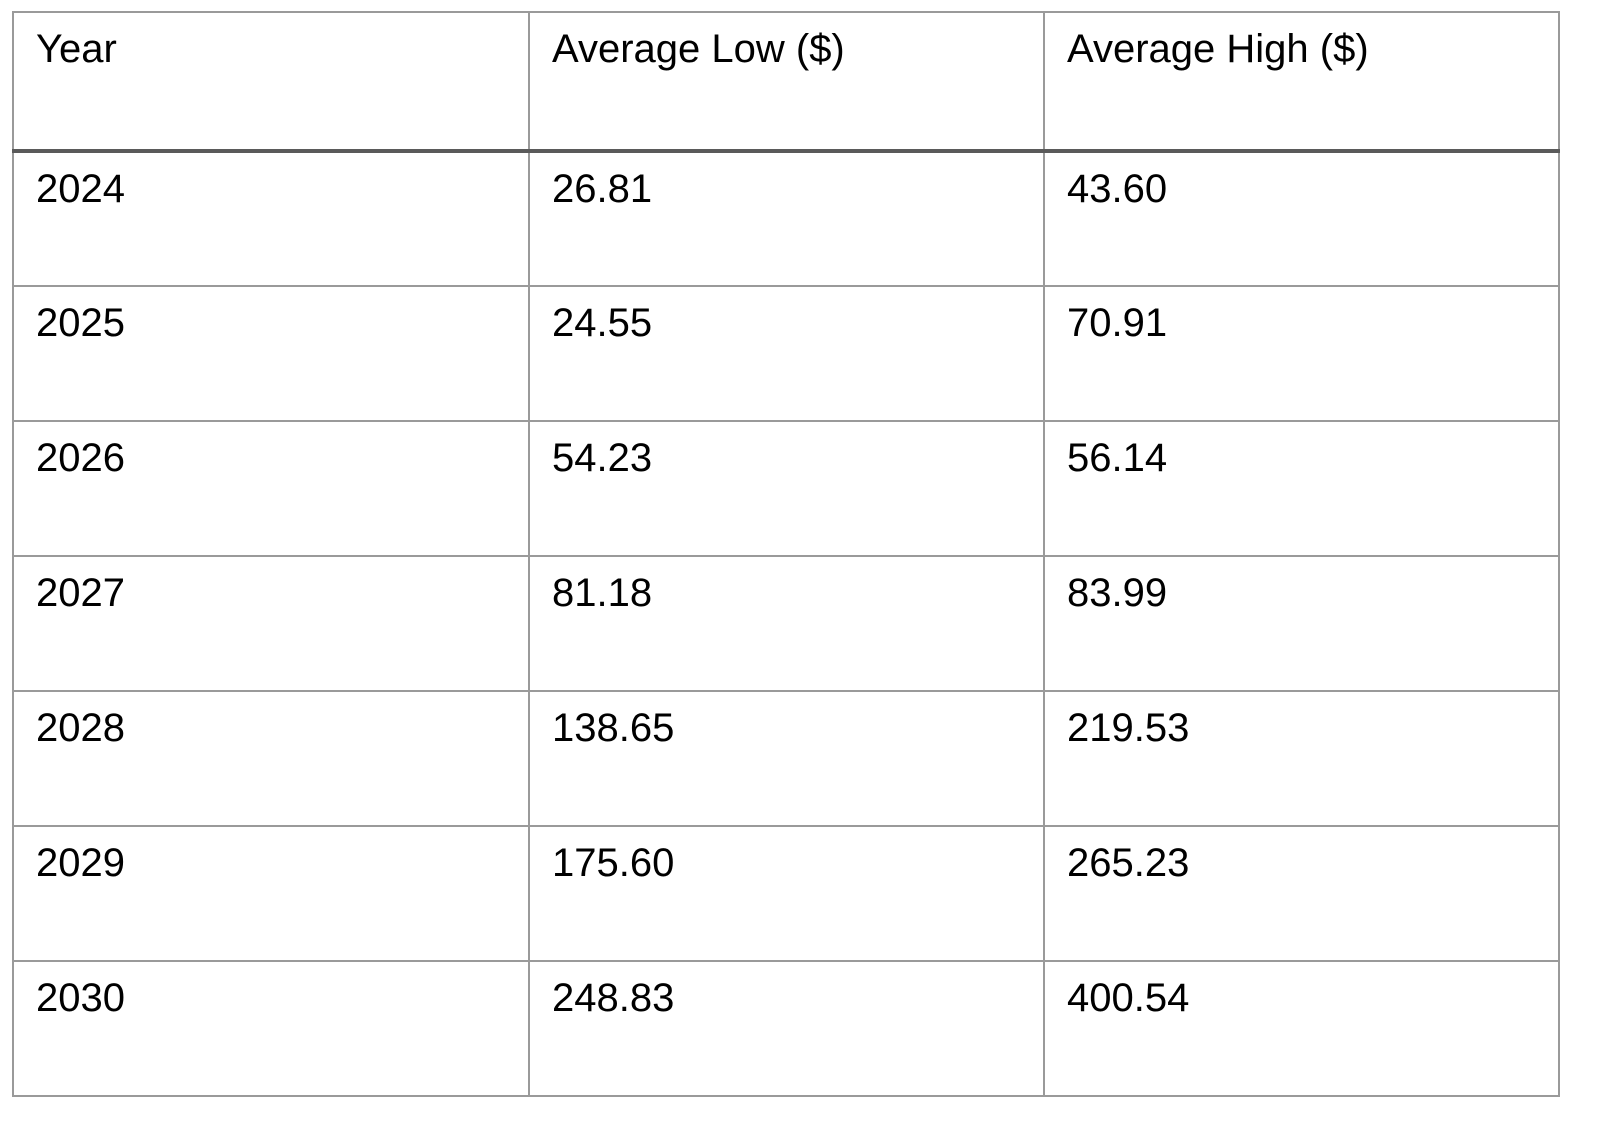 This screenshot has width=1600, height=1128. I want to click on table-header-row: Year Average Low ($) Average High ($), so click(786, 82).